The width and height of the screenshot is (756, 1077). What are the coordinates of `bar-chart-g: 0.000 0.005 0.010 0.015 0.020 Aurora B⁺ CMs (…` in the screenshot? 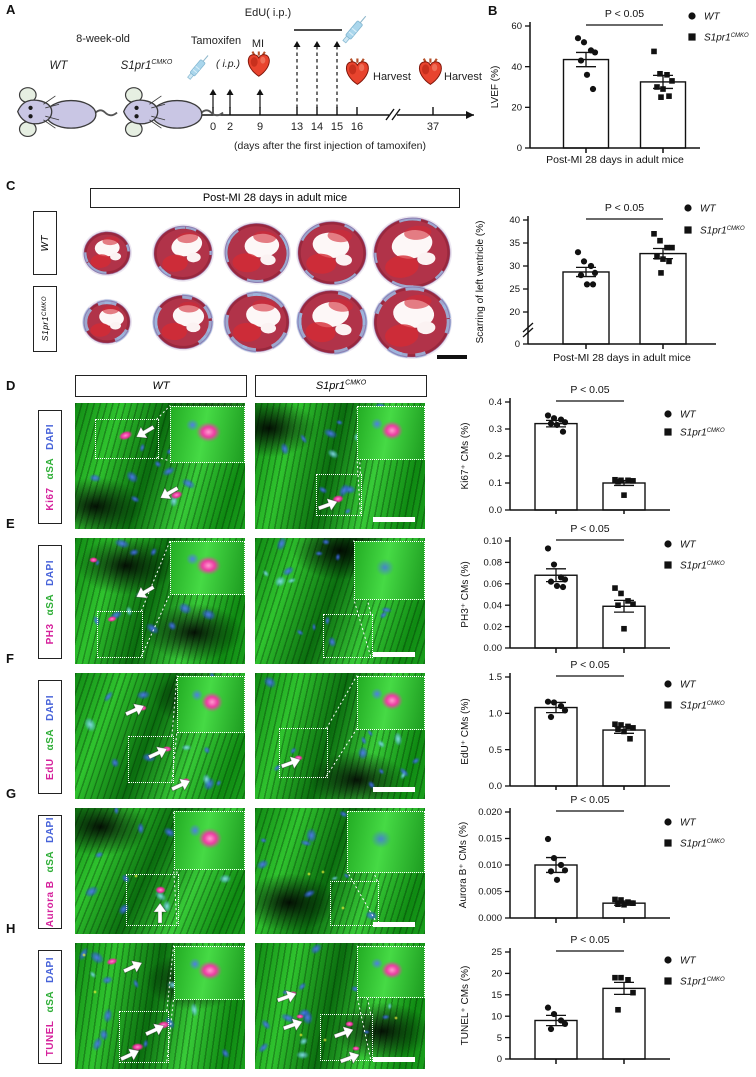 It's located at (591, 859).